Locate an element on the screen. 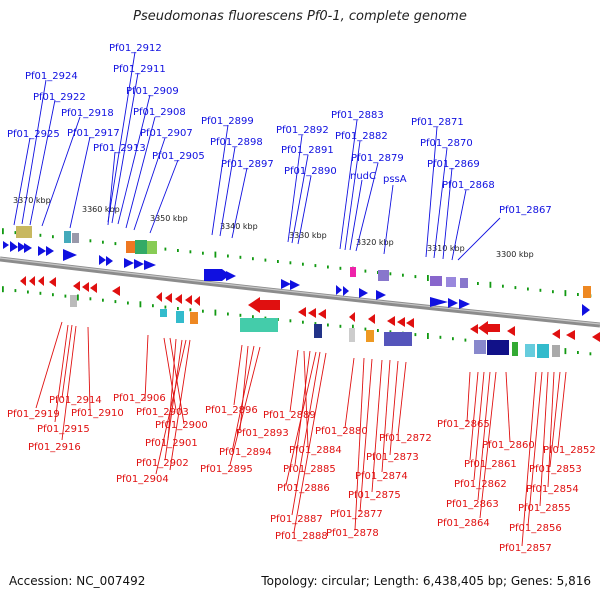  gene-label: Pf01_2880 is located at coordinates (341, 431).